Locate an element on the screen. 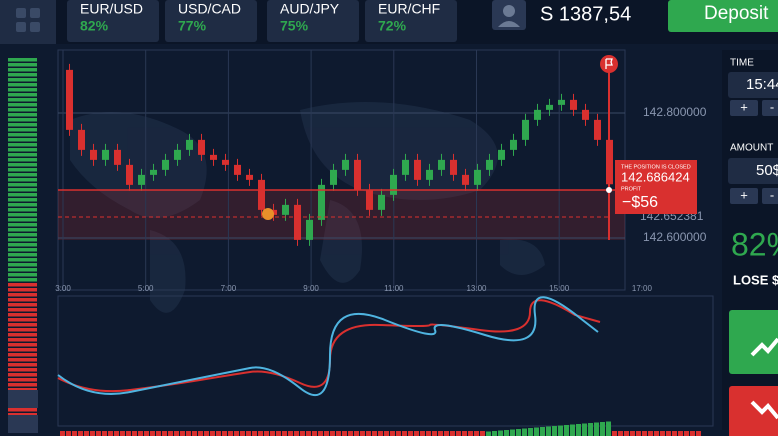 The image size is (778, 436). pair-payout: 82% is located at coordinates (94, 26).